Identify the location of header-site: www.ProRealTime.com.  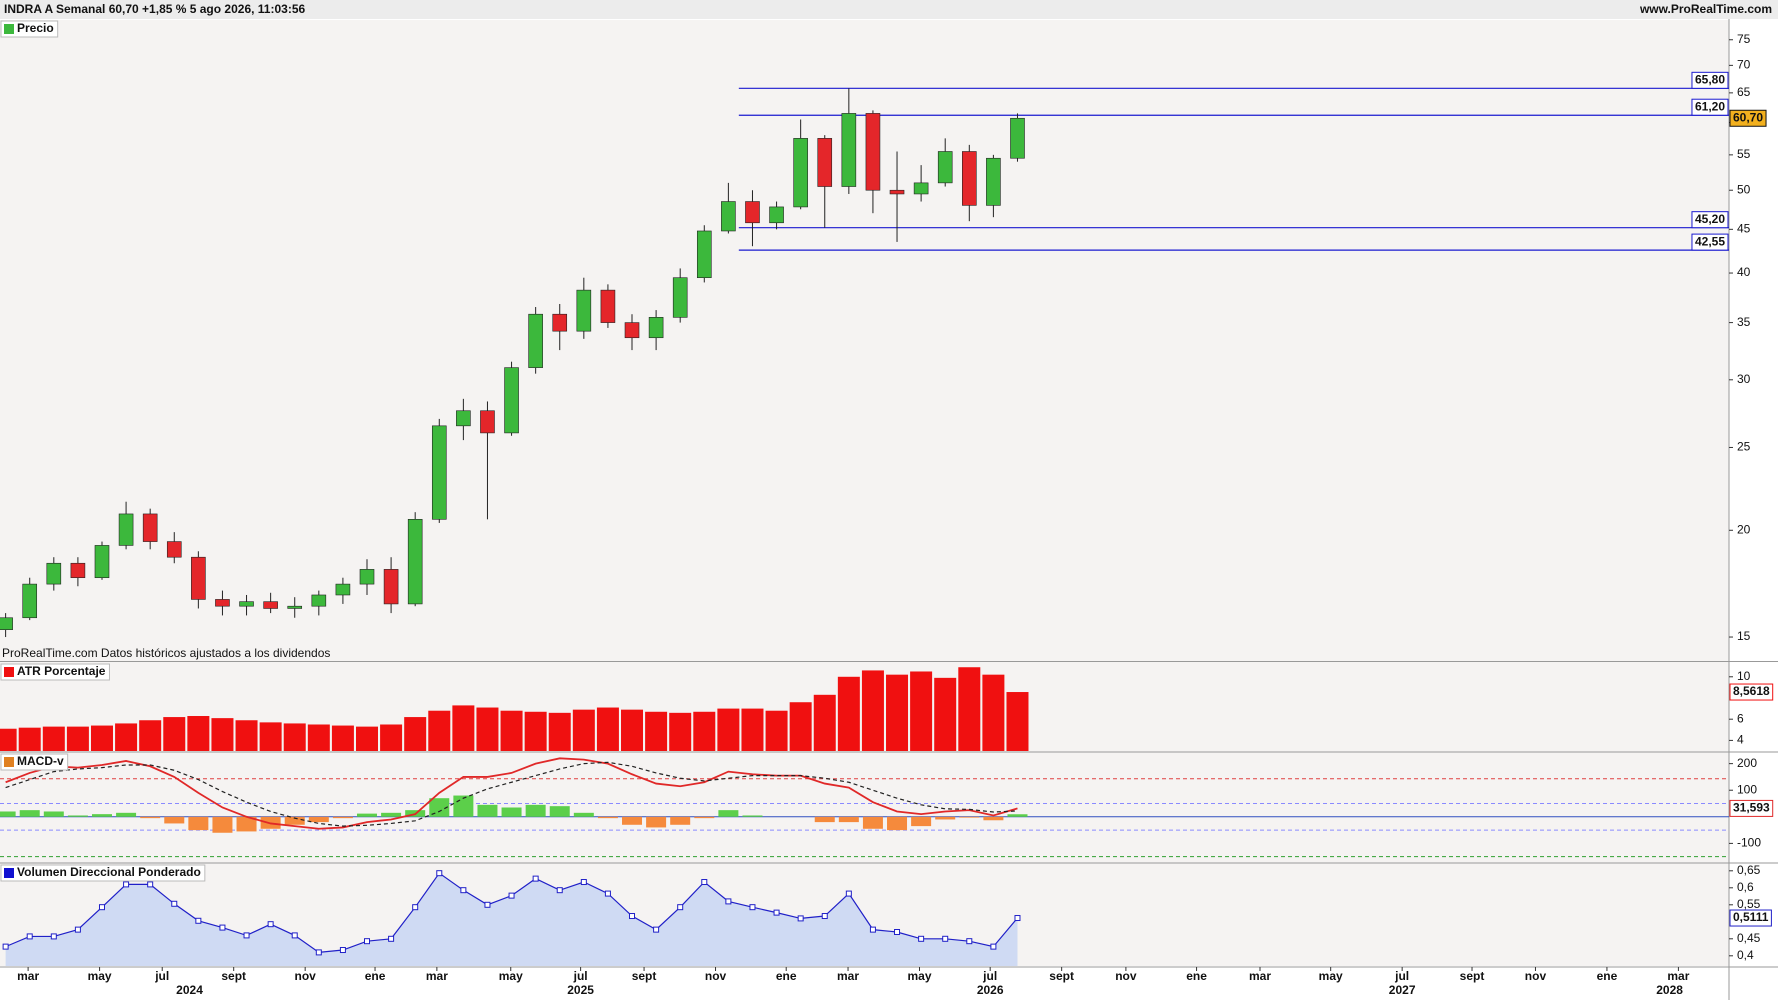
(1705, 9).